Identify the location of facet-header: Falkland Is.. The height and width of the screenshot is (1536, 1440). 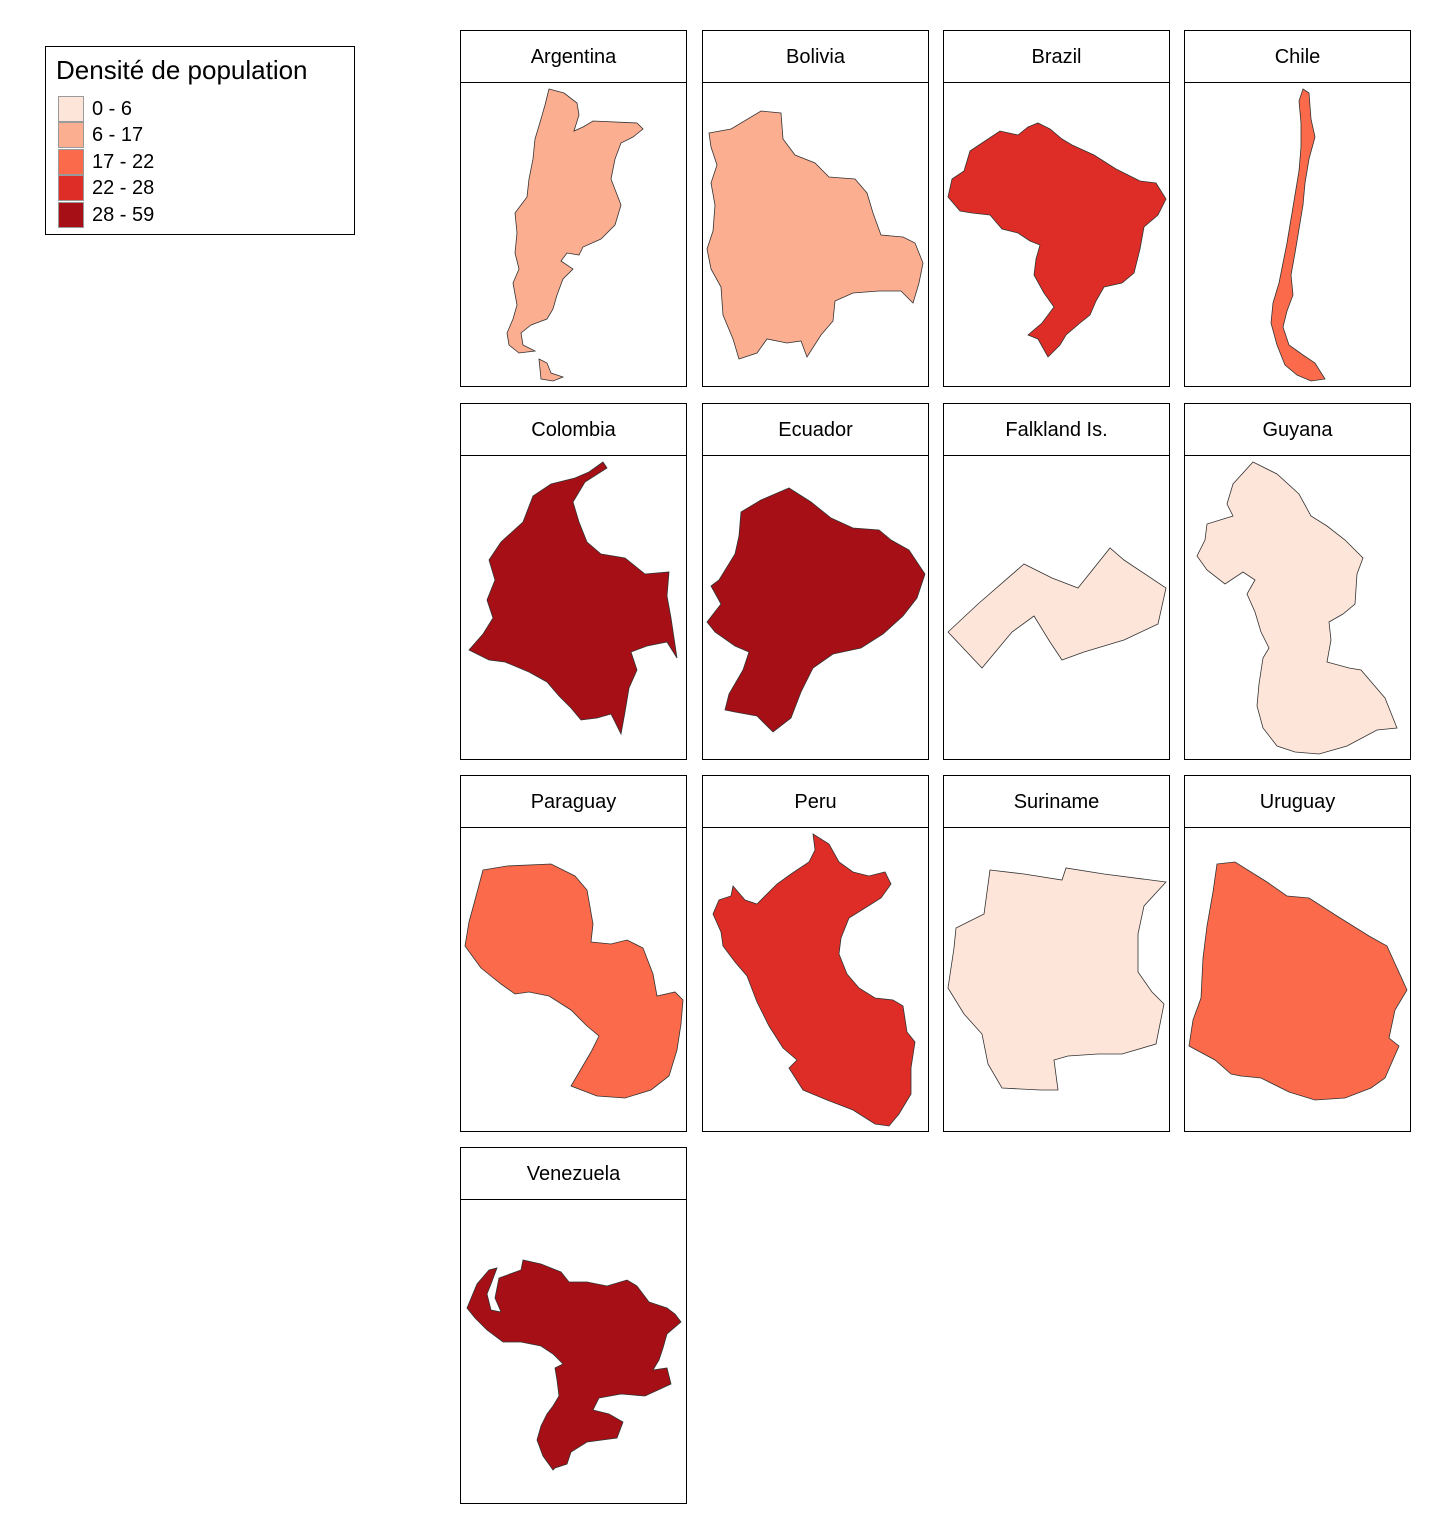
(1056, 430).